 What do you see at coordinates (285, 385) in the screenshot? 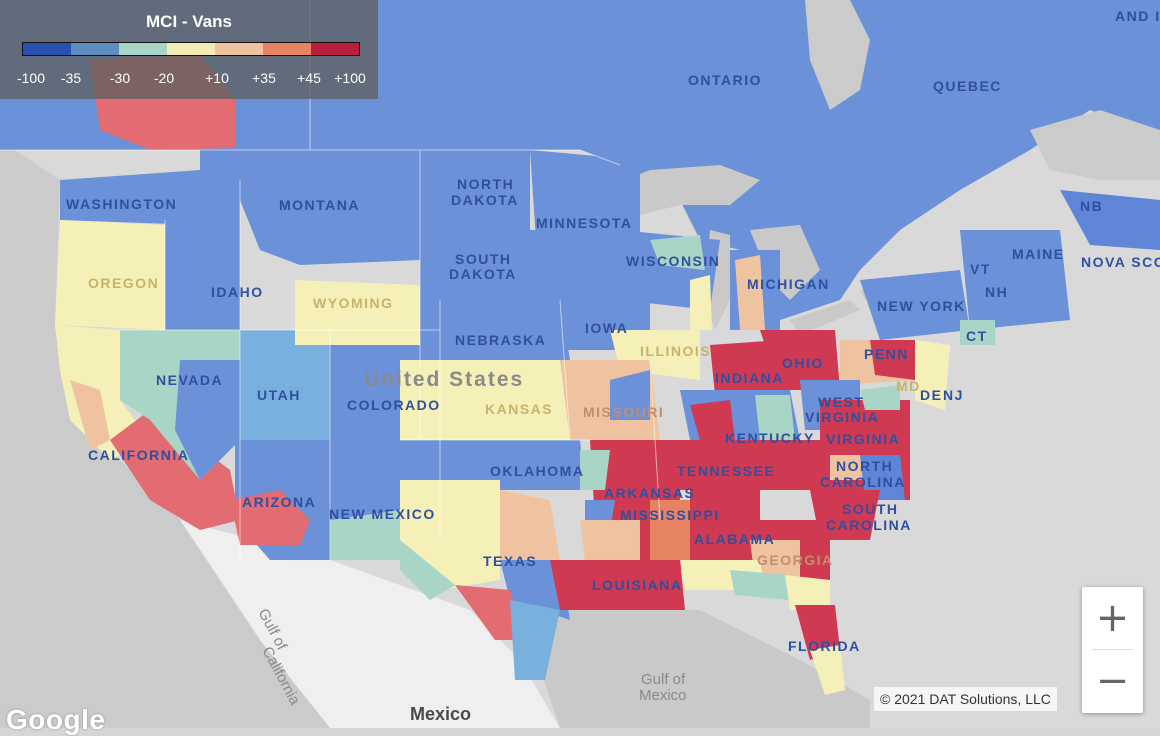
I see `region-utah` at bounding box center [285, 385].